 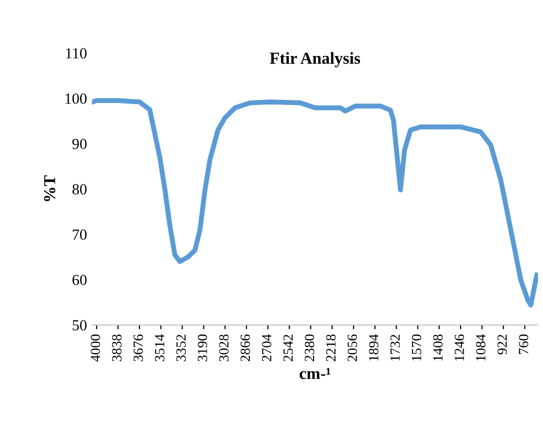 What do you see at coordinates (288, 348) in the screenshot?
I see `x-tick-label: 2542` at bounding box center [288, 348].